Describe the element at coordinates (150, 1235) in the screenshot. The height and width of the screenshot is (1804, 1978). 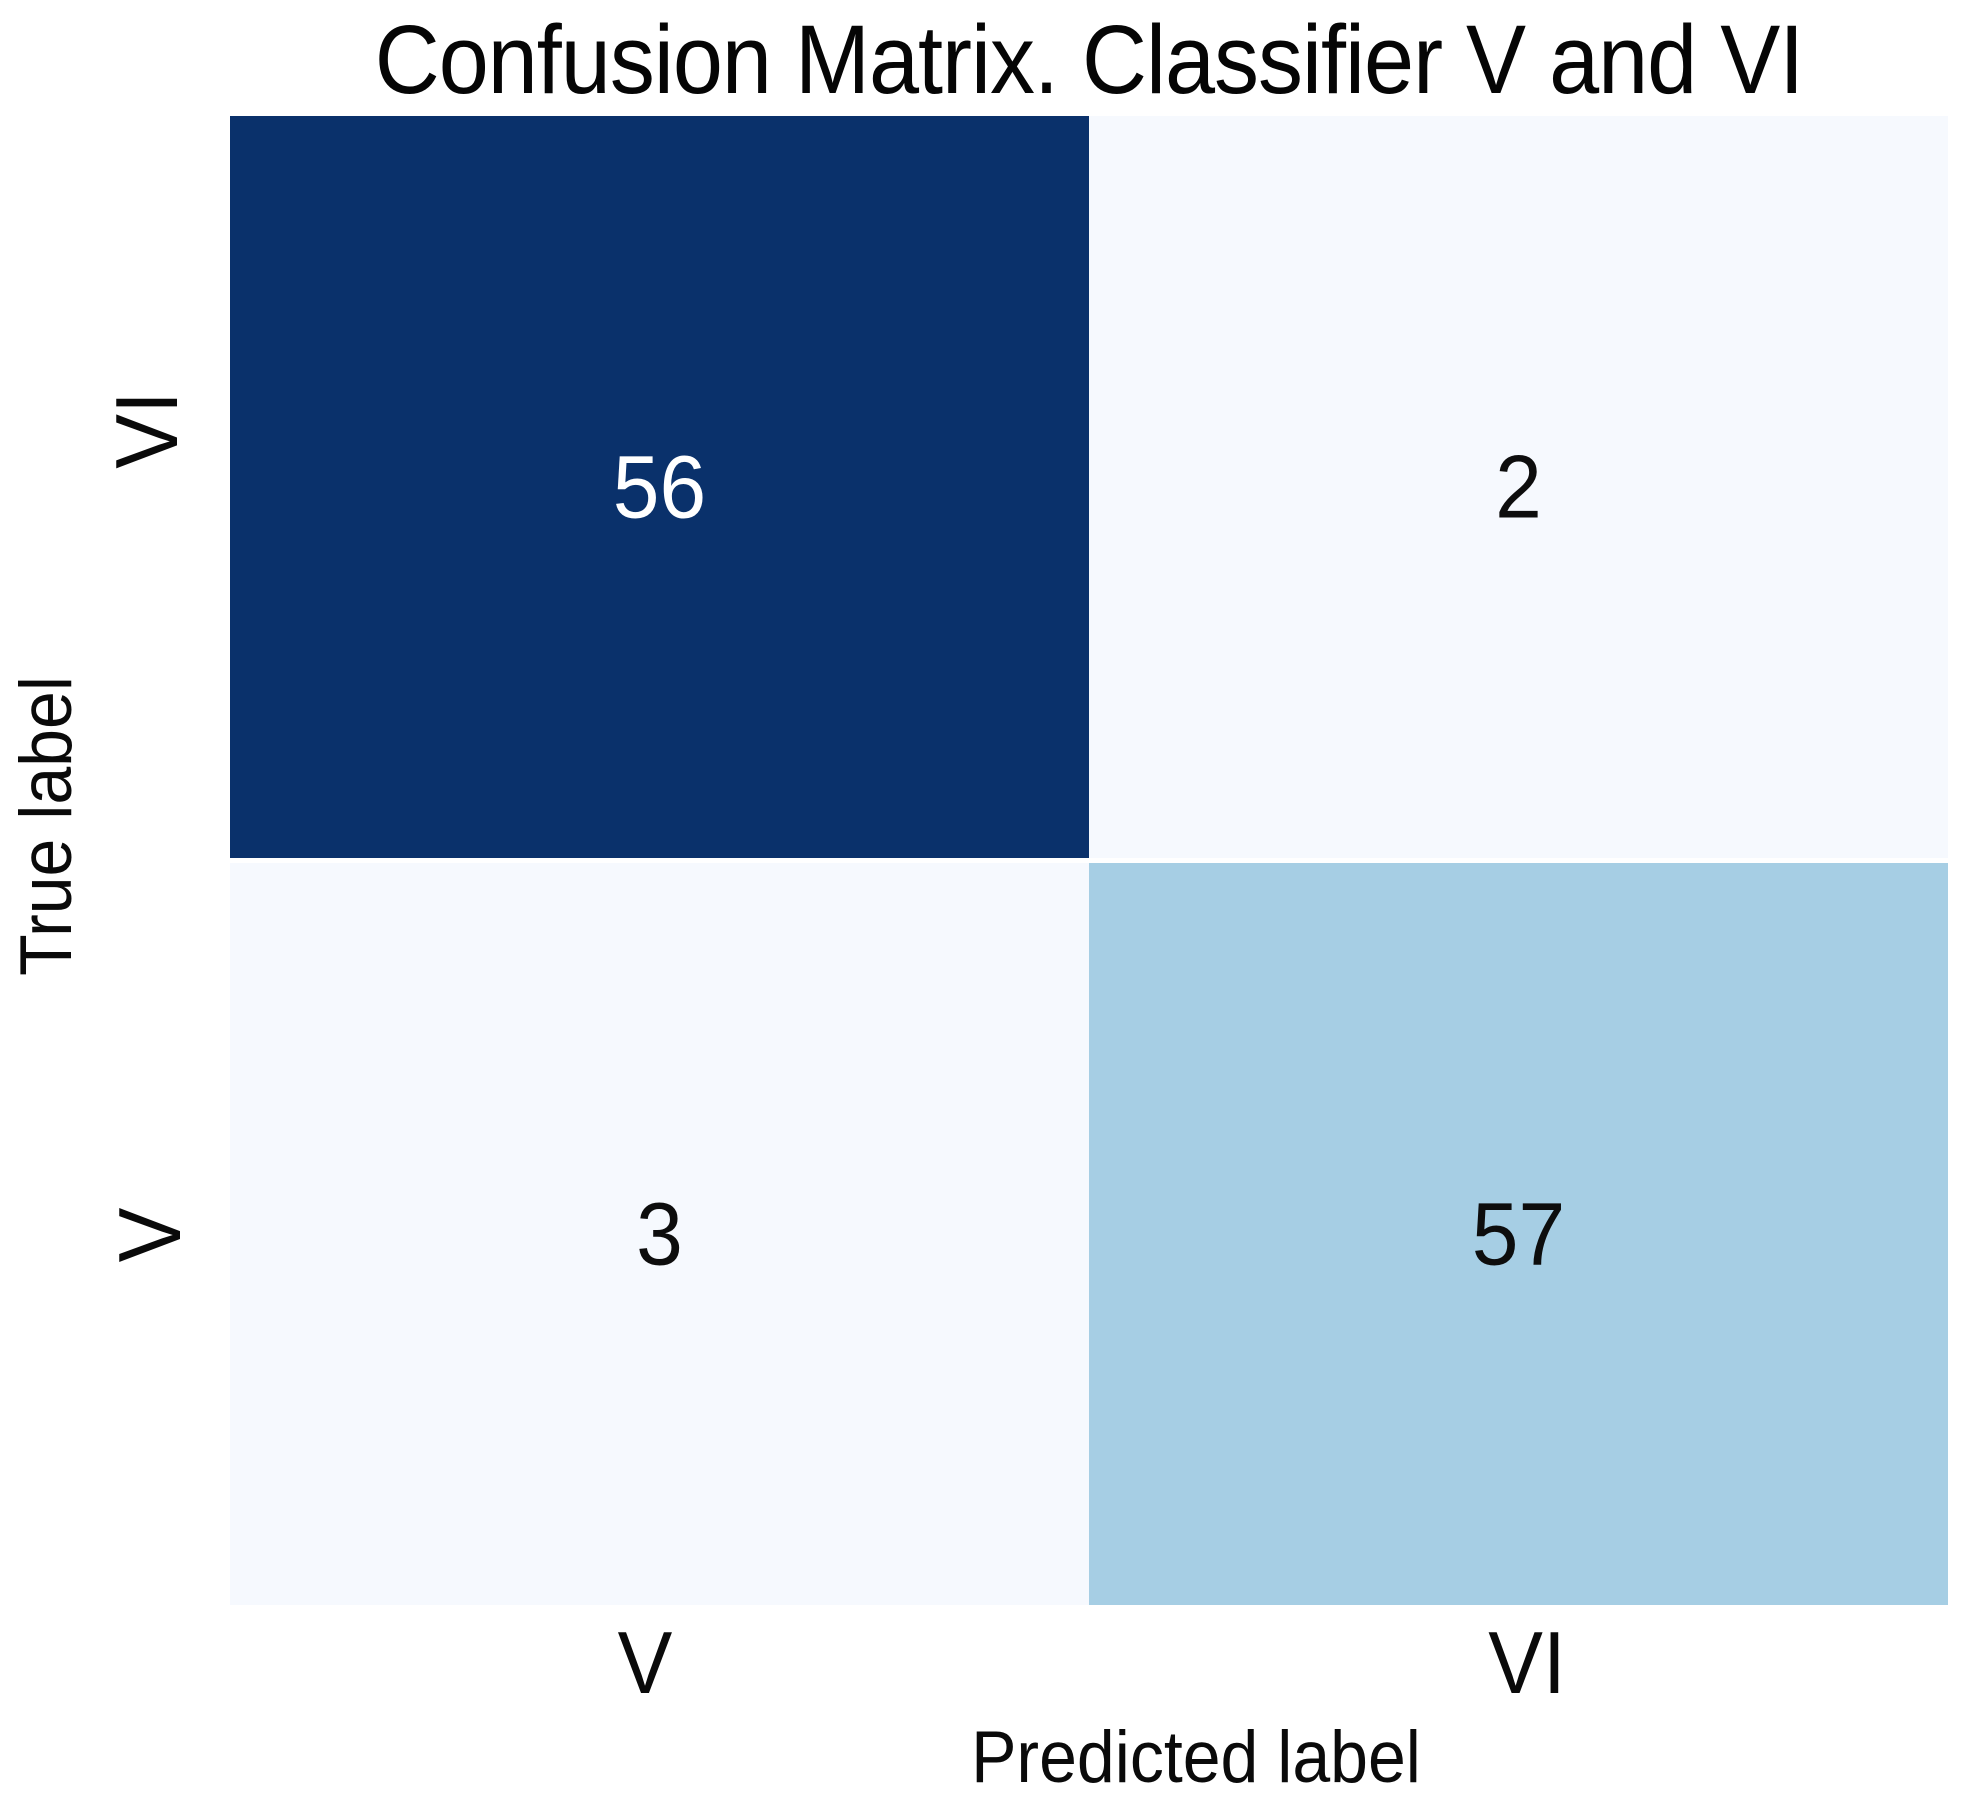
I see `y-tick-v: V` at that location.